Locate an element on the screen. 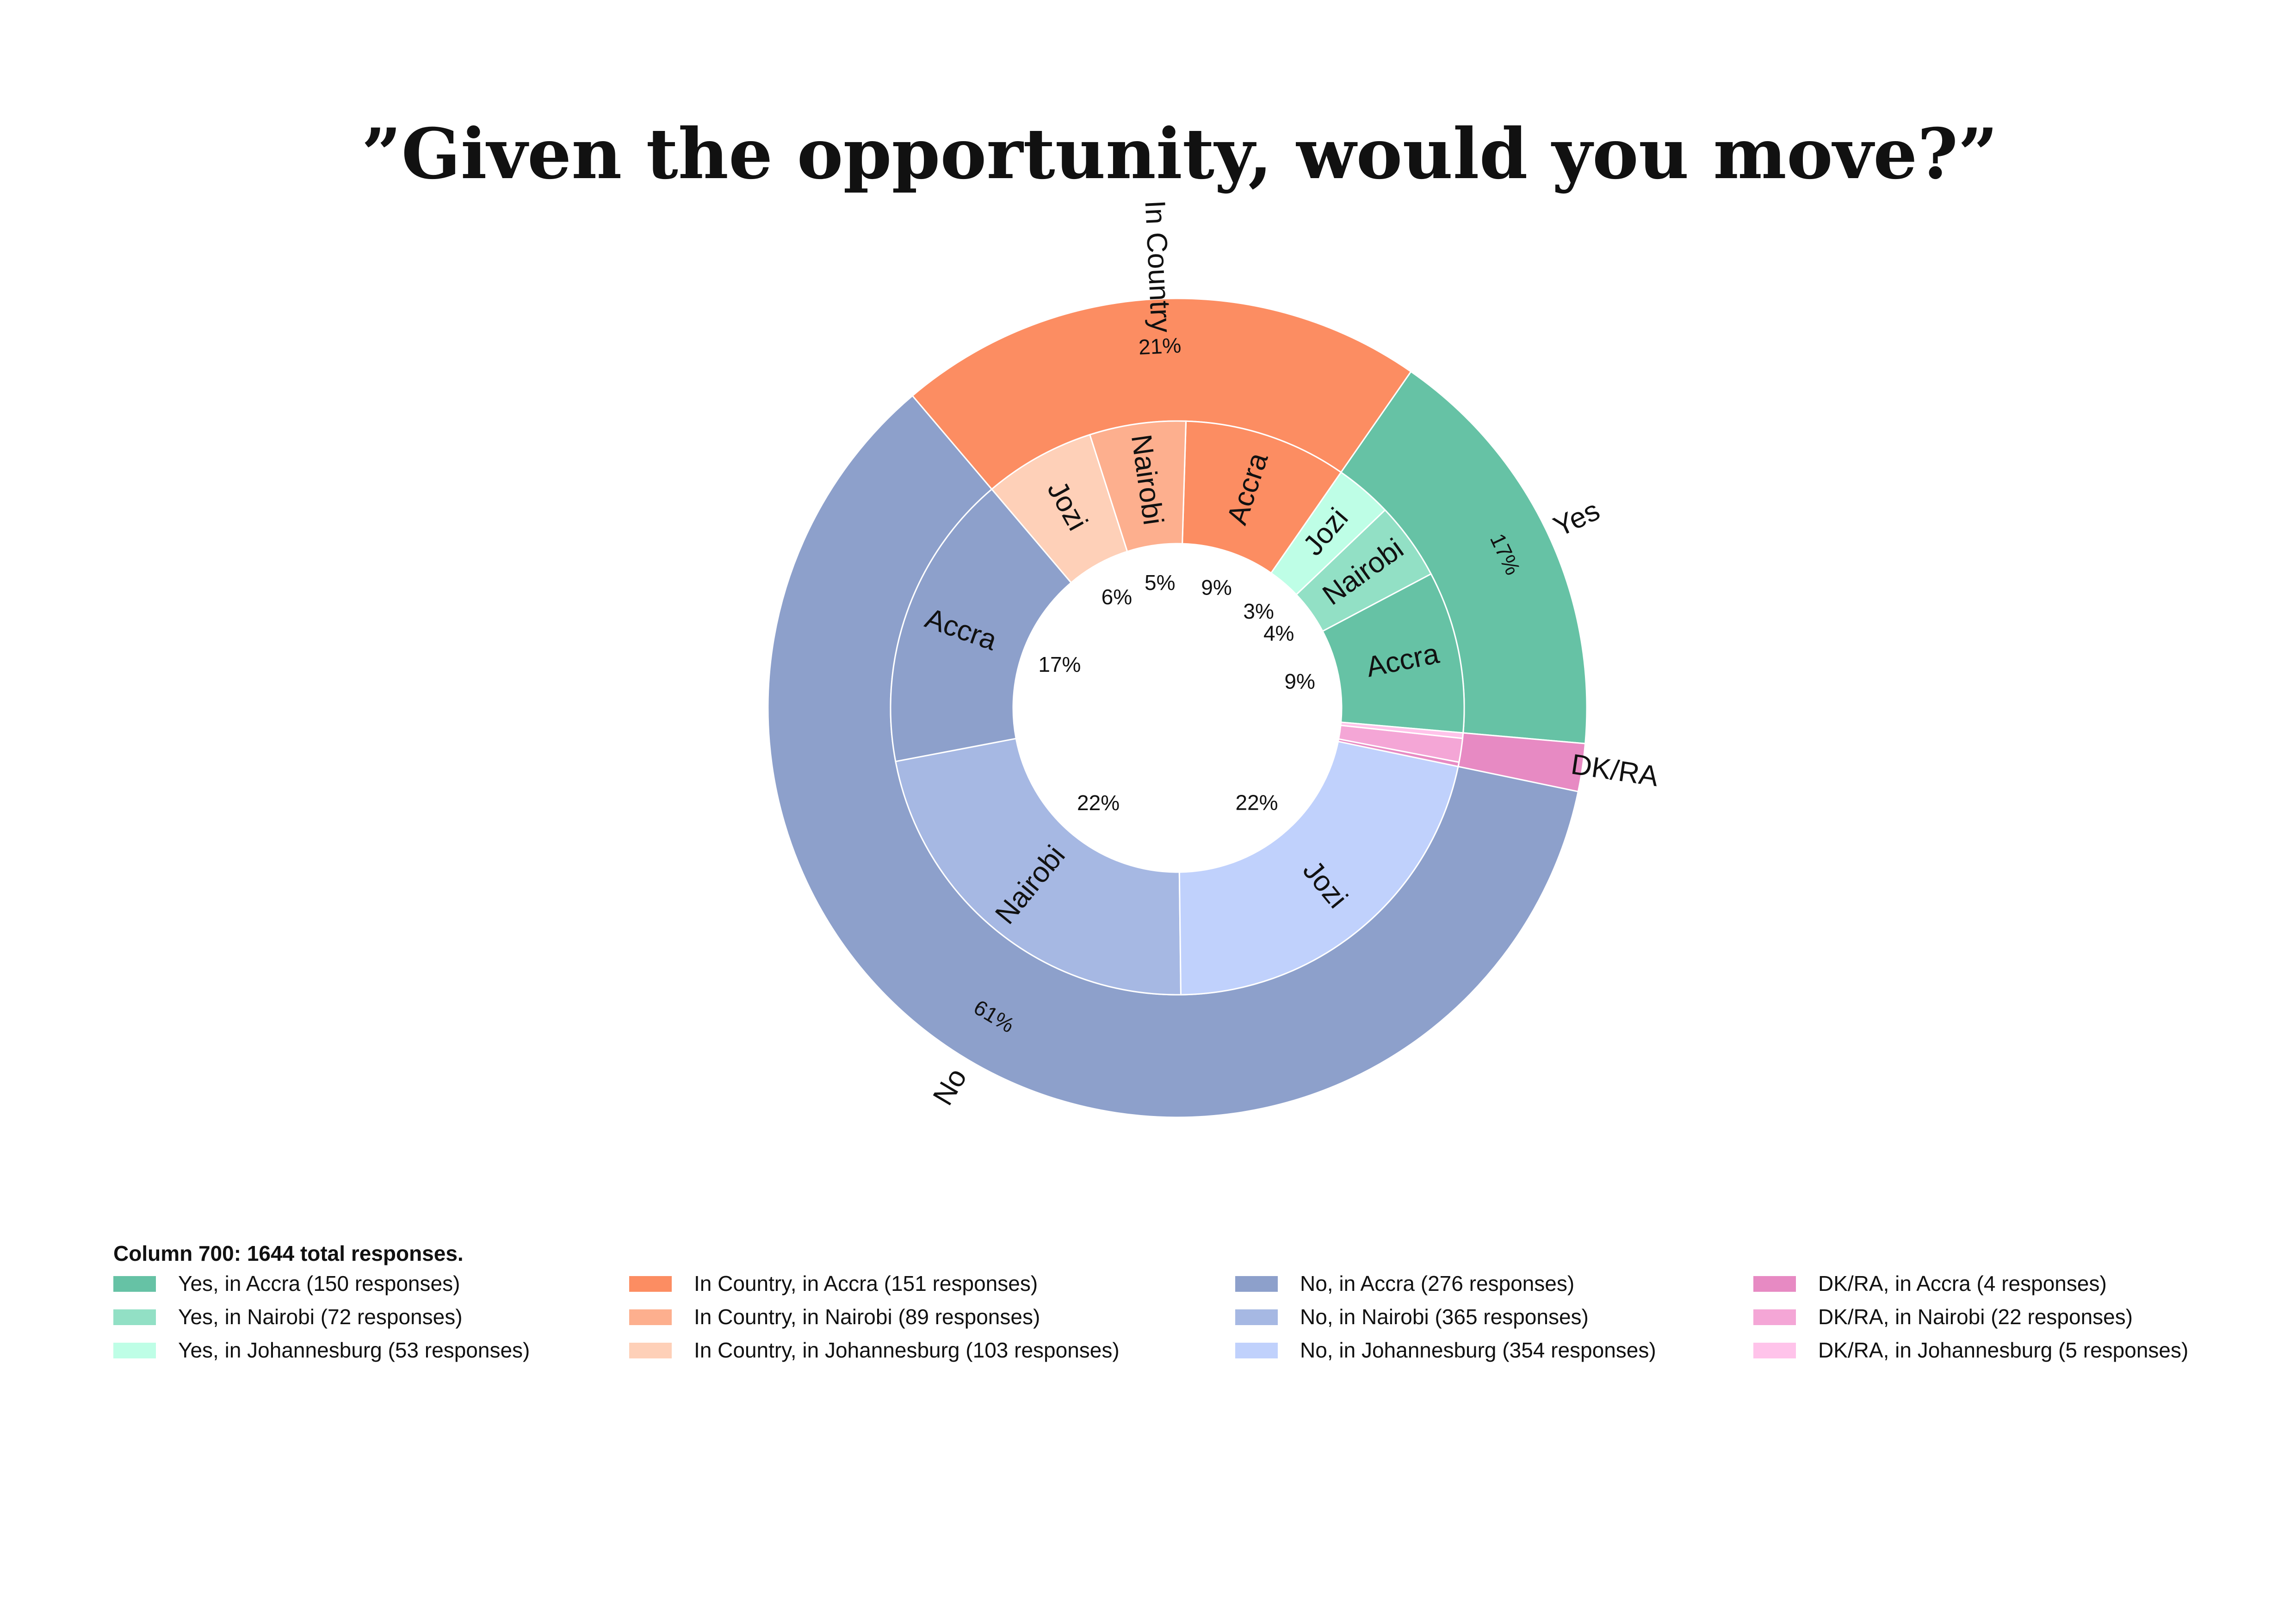 This screenshot has width=2290, height=1624. legend-entry-6: No, in Accra (276 responses) is located at coordinates (1437, 1283).